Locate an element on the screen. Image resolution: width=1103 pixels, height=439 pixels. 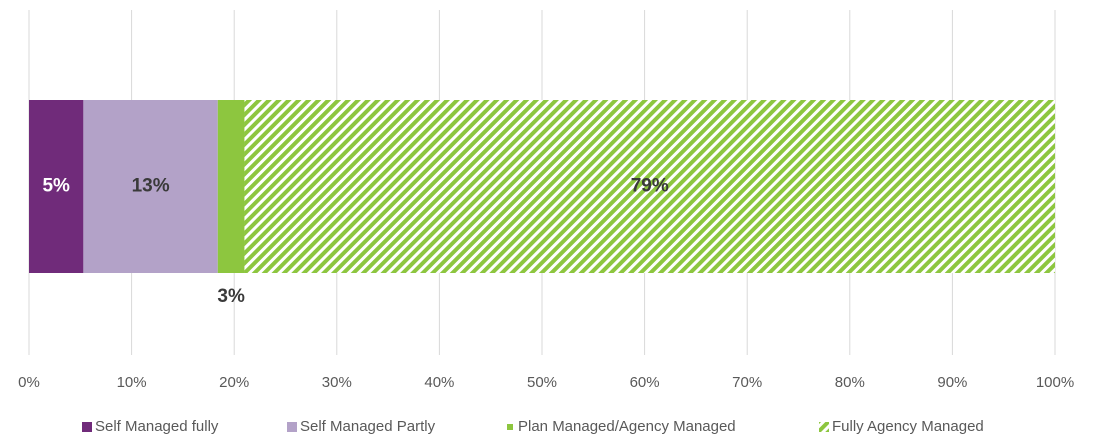
data-label: 13% is located at coordinates (151, 186).